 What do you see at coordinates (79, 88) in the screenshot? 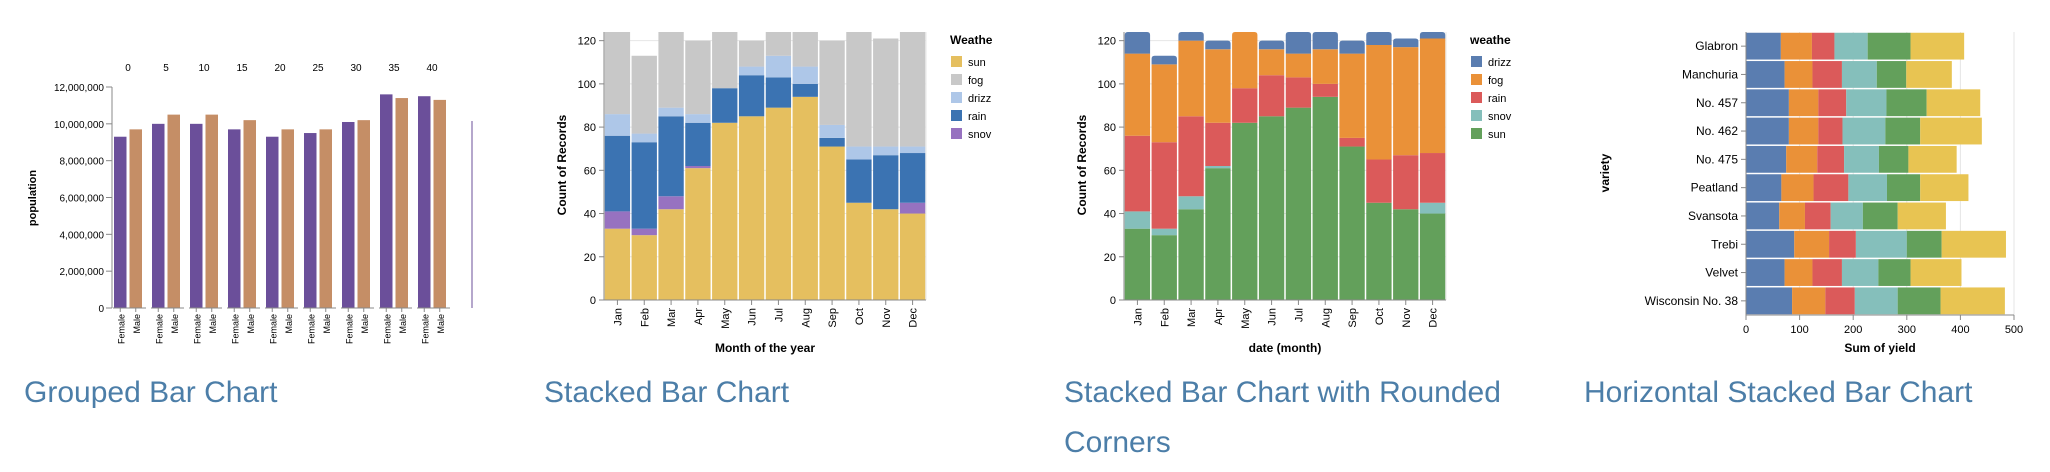
I see `y-tick-label: 12,000,000` at bounding box center [79, 88].